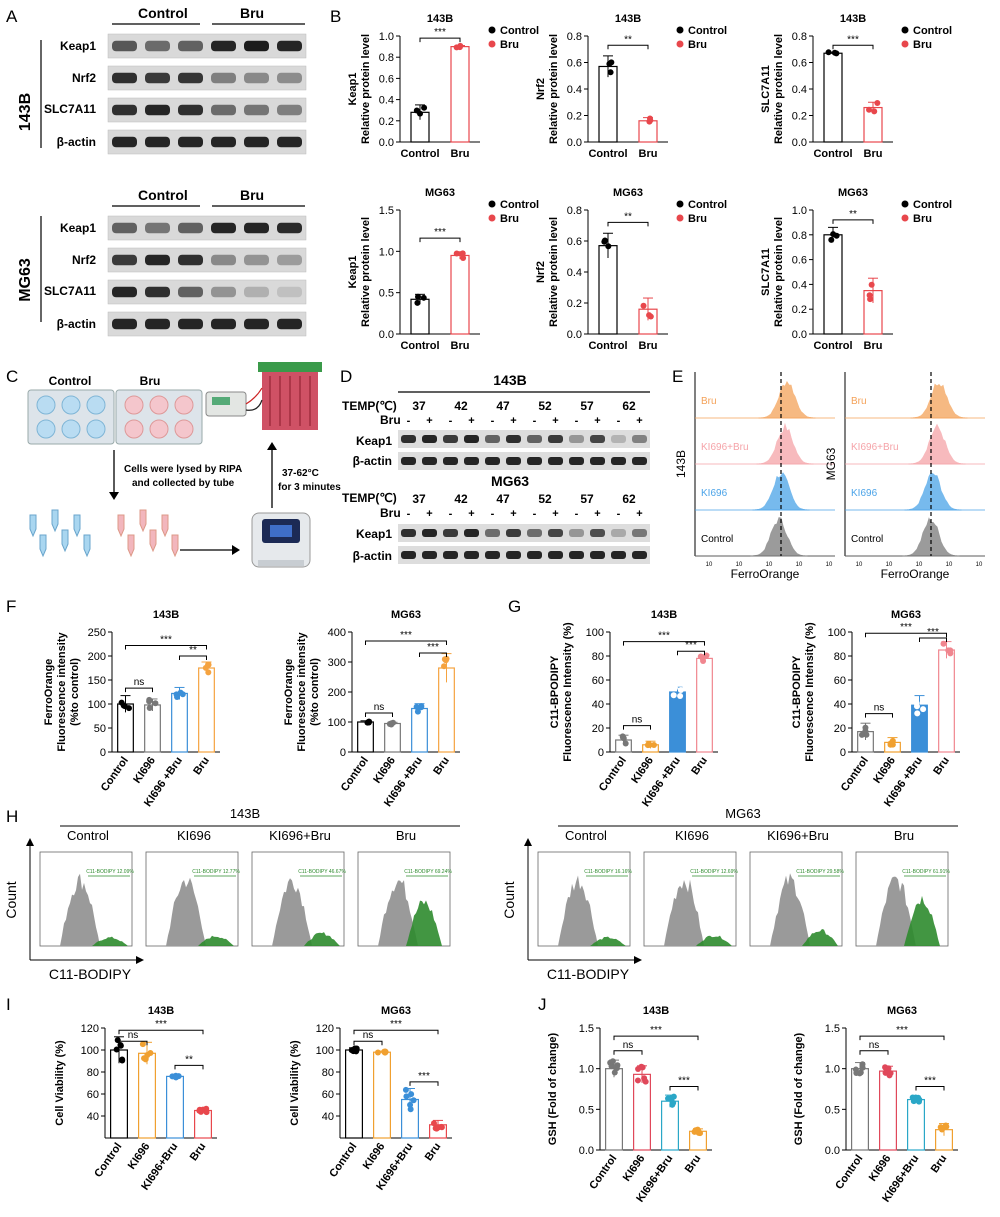 Image resolution: width=1000 pixels, height=1217 pixels. What do you see at coordinates (386, 211) in the screenshot?
I see `chart-y-tick-label: 1.5` at bounding box center [386, 211].